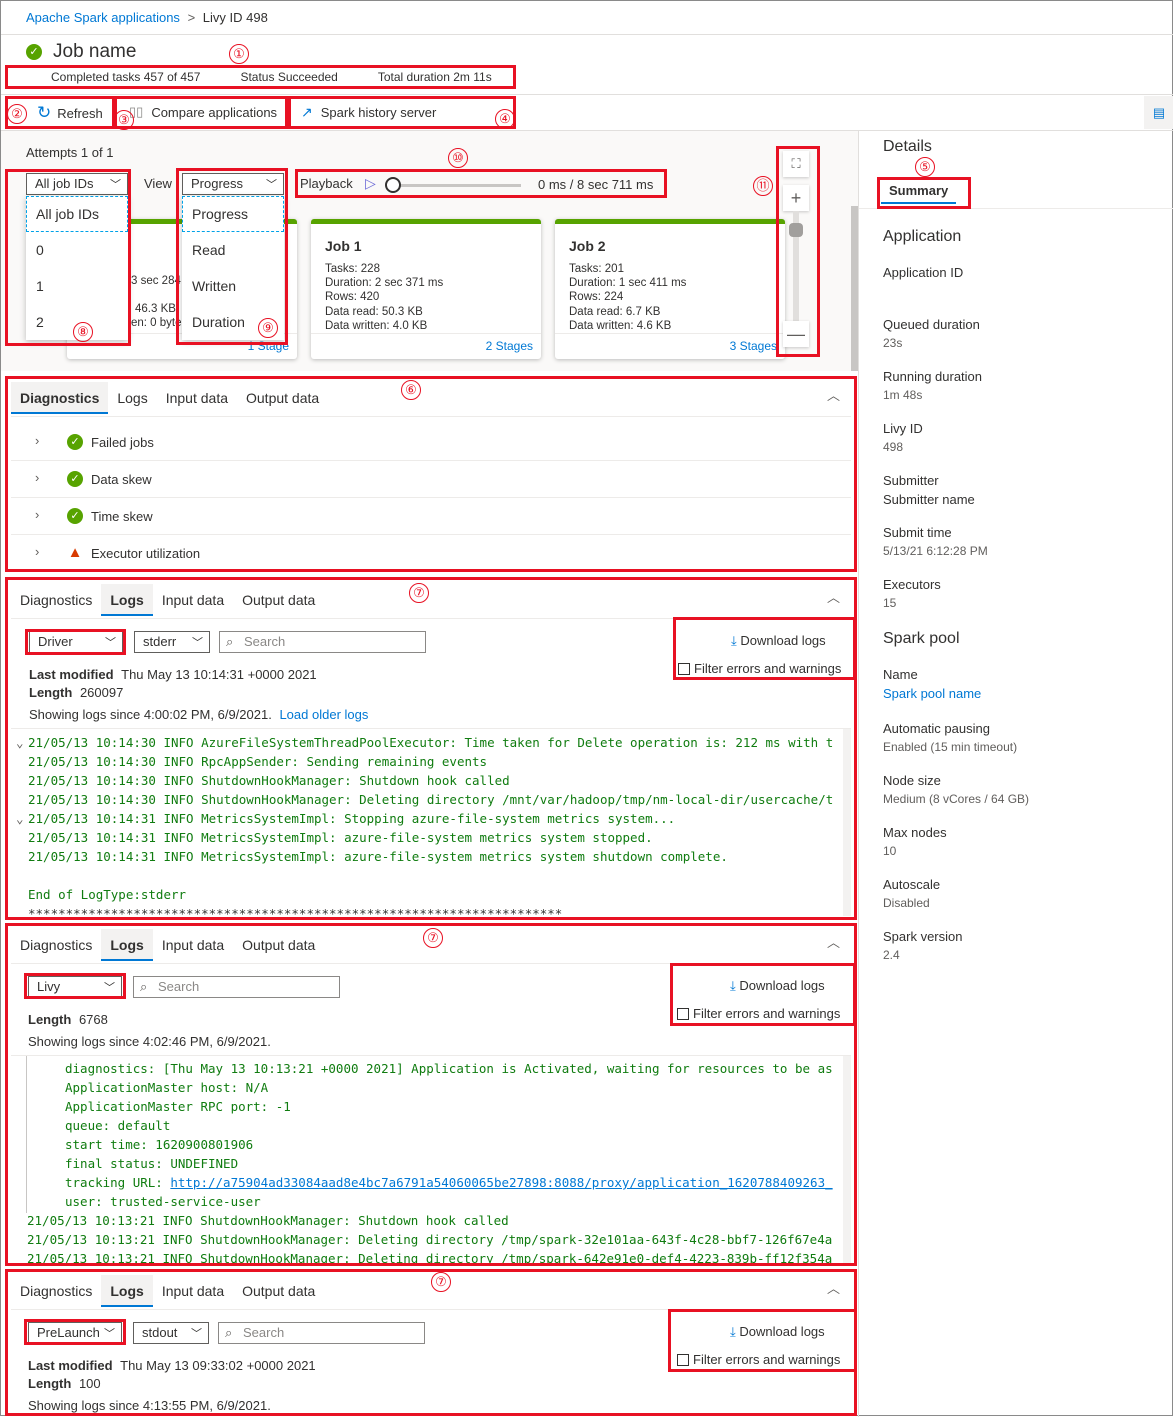 The height and width of the screenshot is (1417, 1173). What do you see at coordinates (393, 185) in the screenshot?
I see `playback-slider-thumb` at bounding box center [393, 185].